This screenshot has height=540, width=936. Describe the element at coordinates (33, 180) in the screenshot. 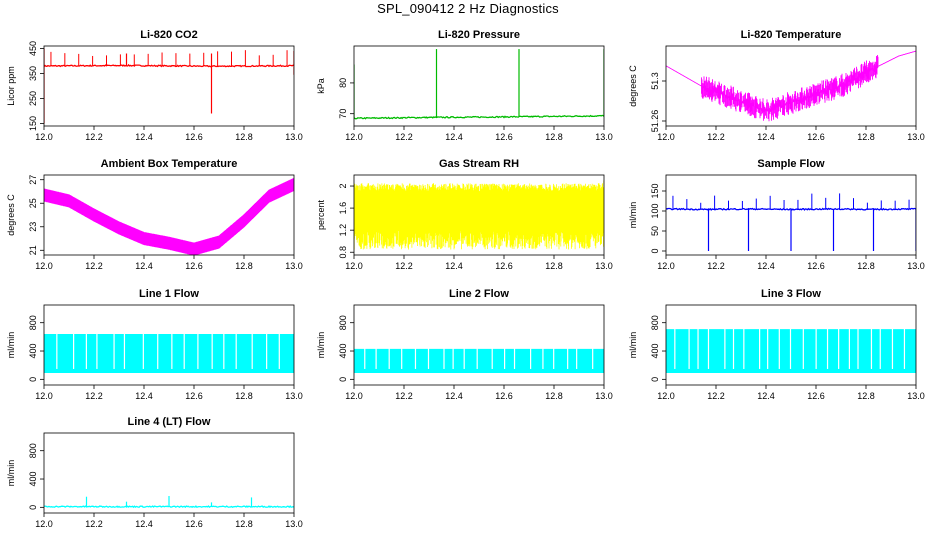

I see `y-tick-label: 27` at that location.